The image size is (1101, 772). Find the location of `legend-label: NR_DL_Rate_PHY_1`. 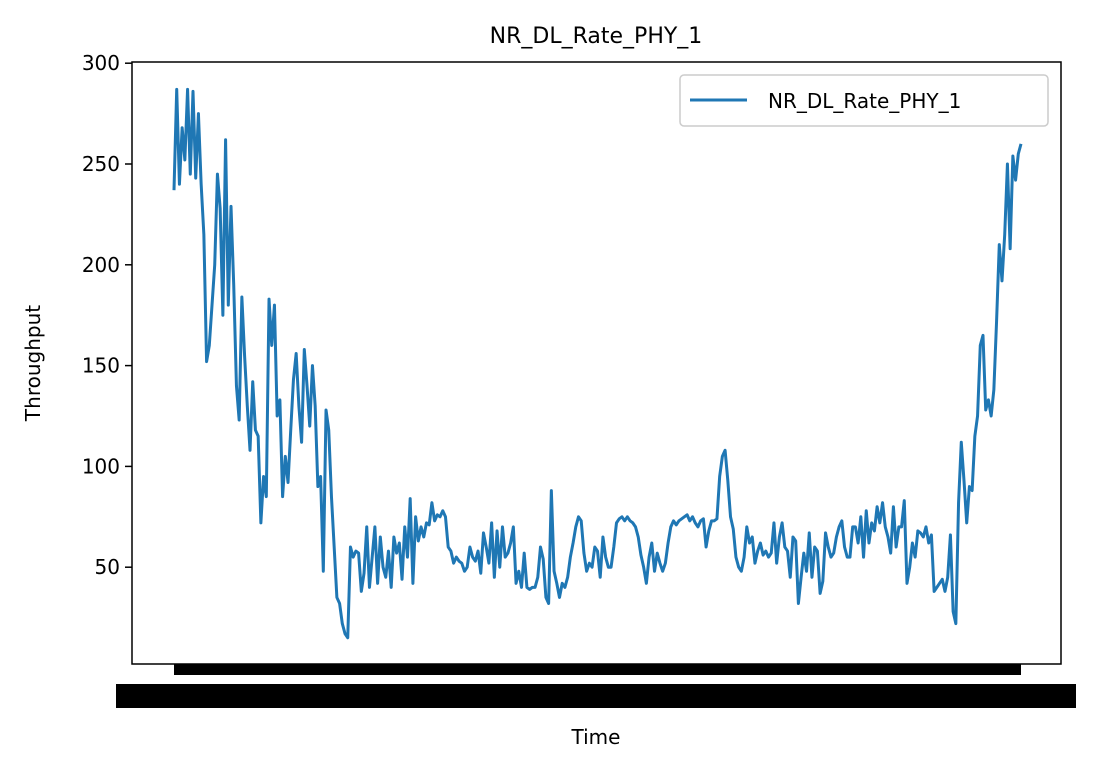

legend-label: NR_DL_Rate_PHY_1 is located at coordinates (864, 101).